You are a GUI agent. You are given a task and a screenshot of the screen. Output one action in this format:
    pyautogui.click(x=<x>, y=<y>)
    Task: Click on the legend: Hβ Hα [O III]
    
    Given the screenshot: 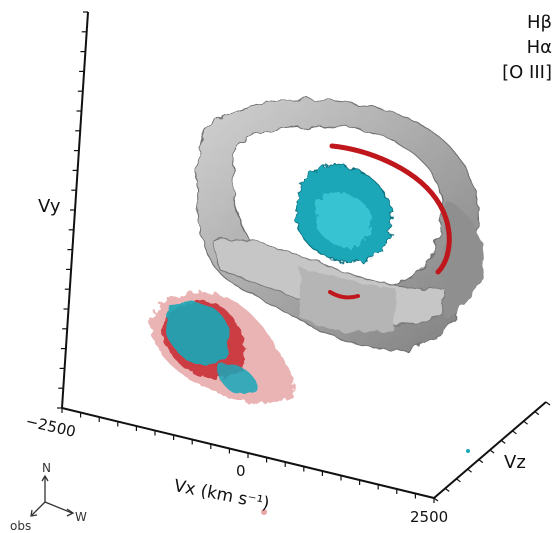 What is the action you would take?
    pyautogui.click(x=527, y=47)
    